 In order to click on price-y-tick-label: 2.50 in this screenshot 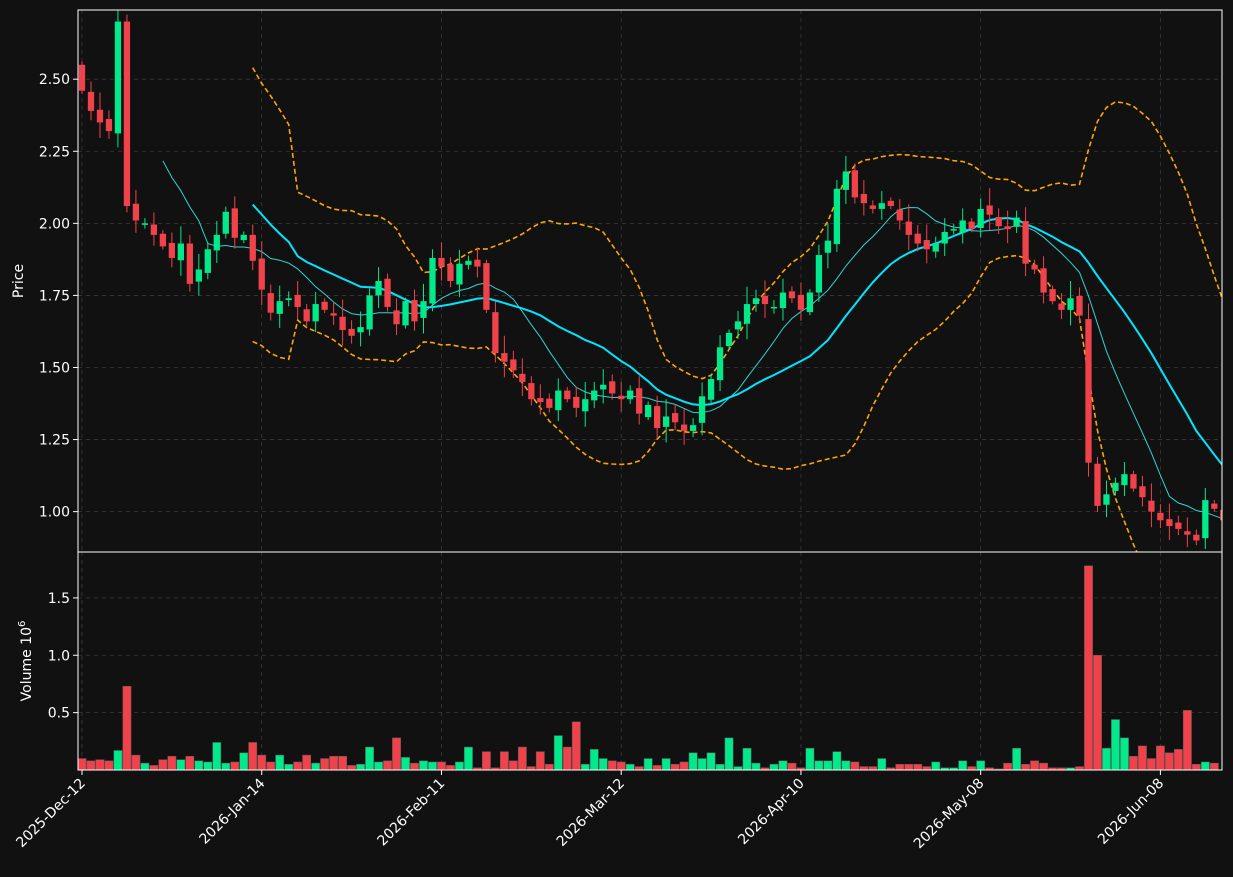, I will do `click(54, 80)`.